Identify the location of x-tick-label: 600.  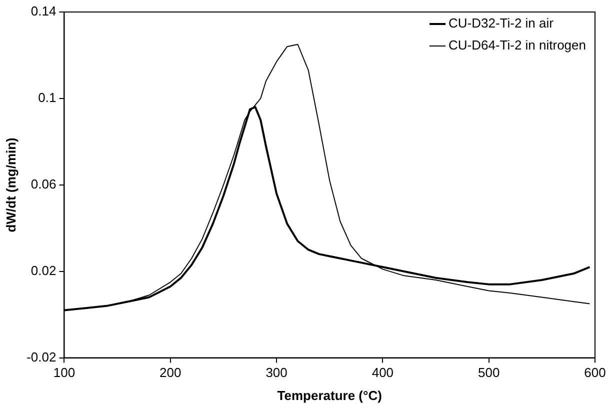
(595, 372).